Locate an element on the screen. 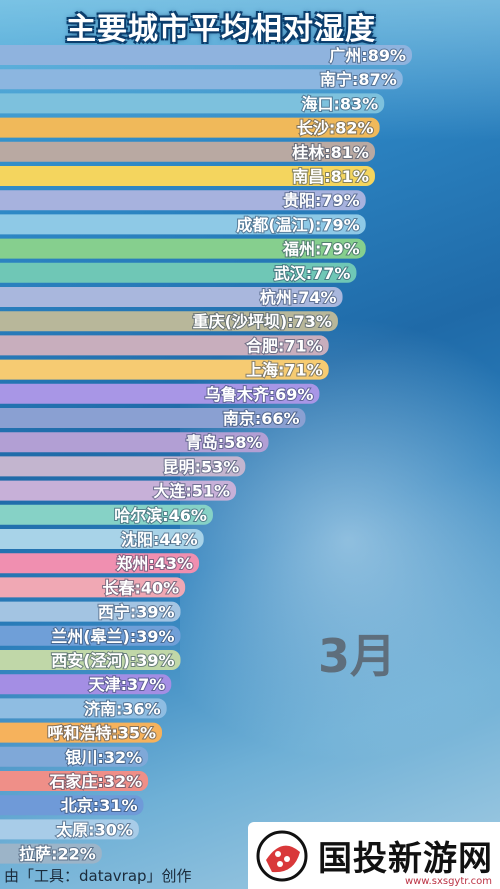  bar-group: 大连:51% is located at coordinates (118, 491).